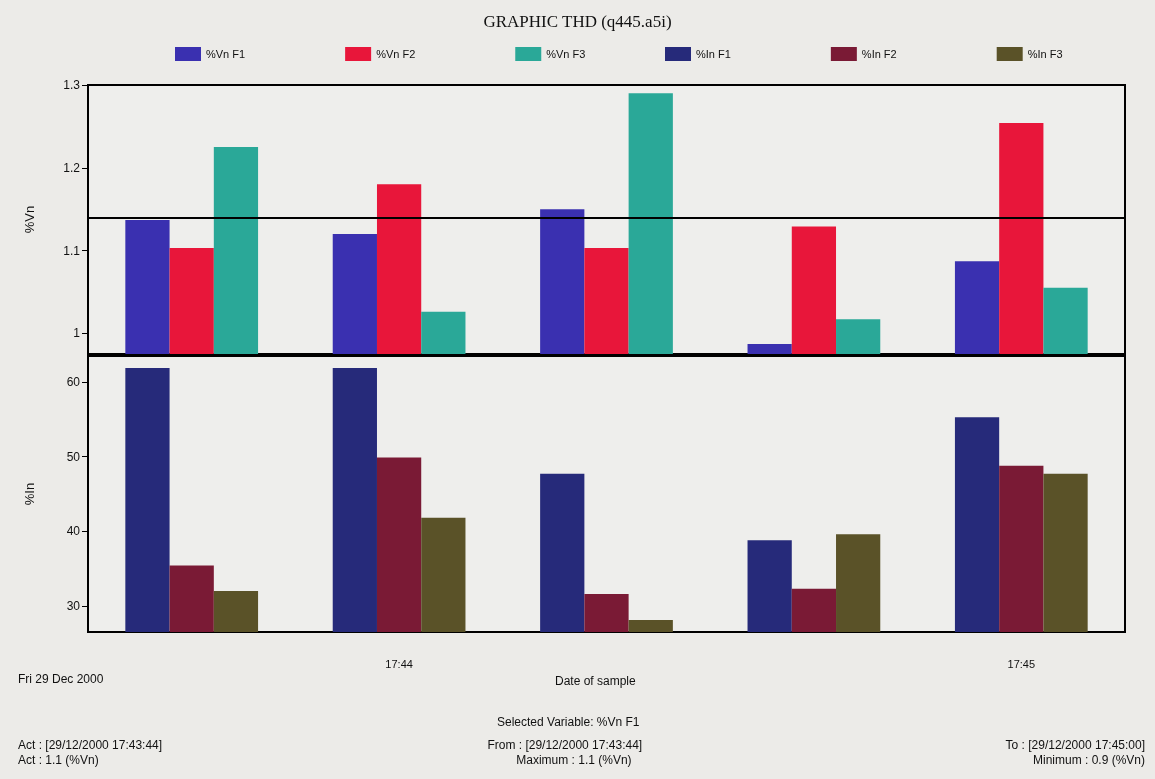  Describe the element at coordinates (879, 54) in the screenshot. I see `legend-label: %In F2` at that location.